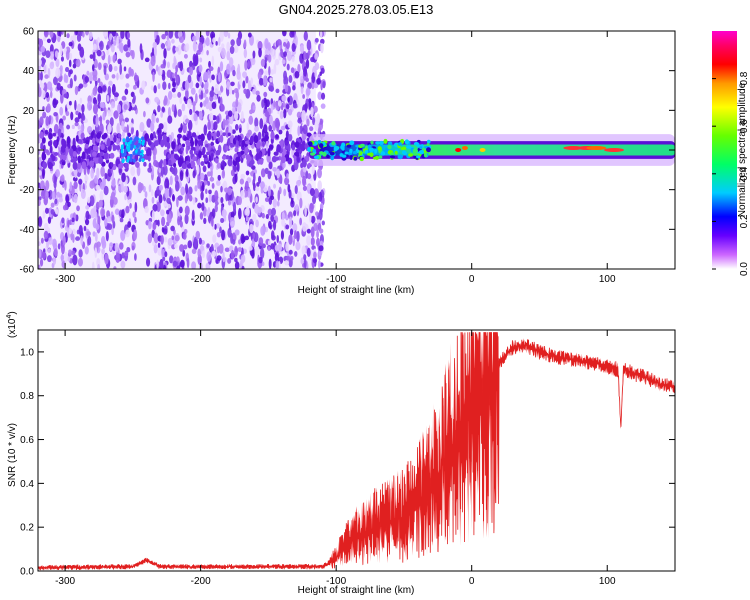  What do you see at coordinates (31, 151) in the screenshot?
I see `spectrogram-ytick-label: 0` at bounding box center [31, 151].